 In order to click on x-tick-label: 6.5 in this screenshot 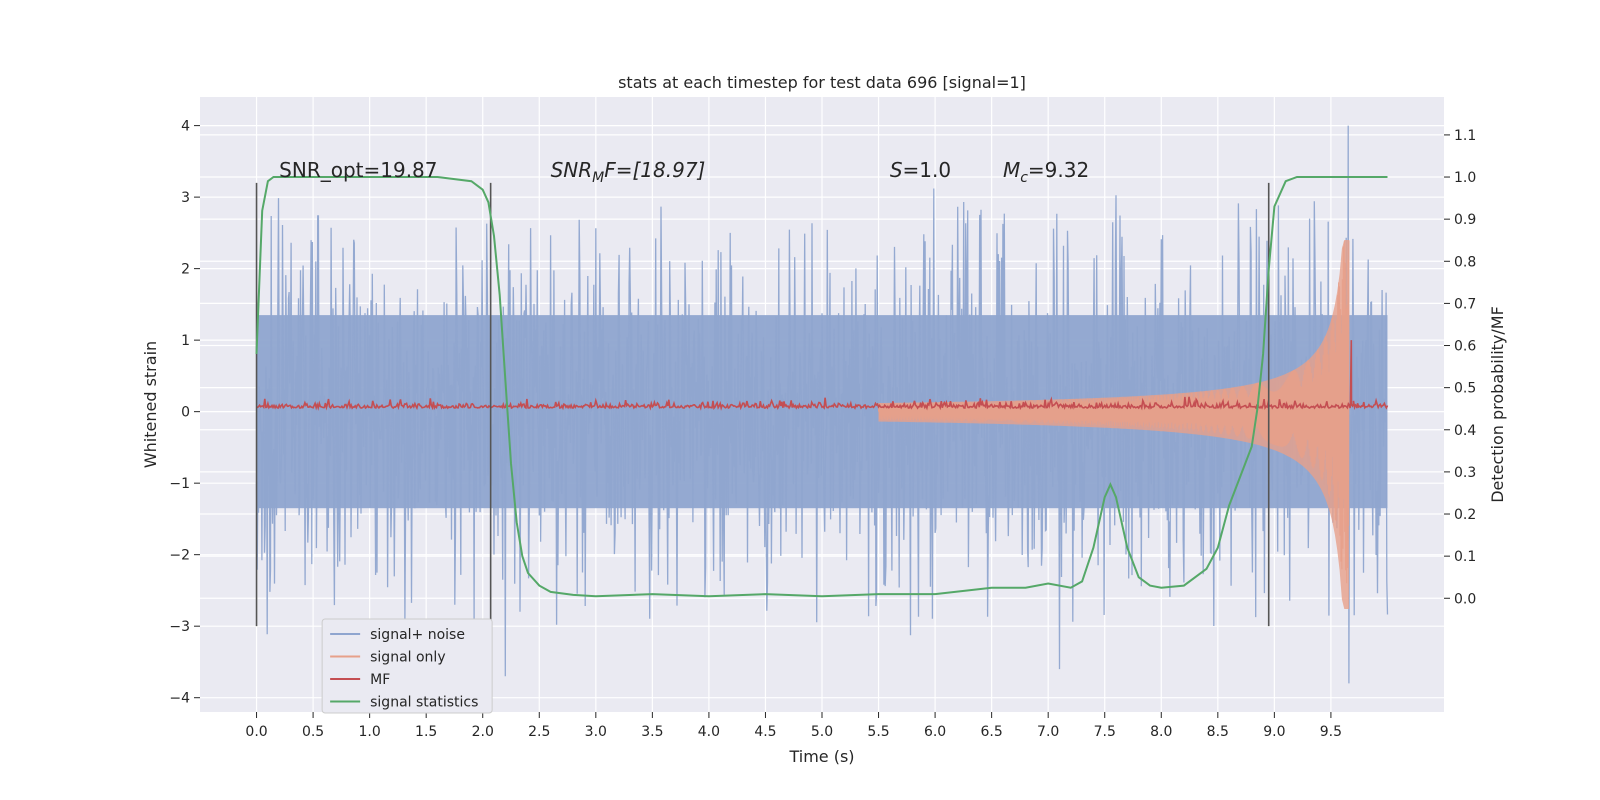, I will do `click(992, 732)`.